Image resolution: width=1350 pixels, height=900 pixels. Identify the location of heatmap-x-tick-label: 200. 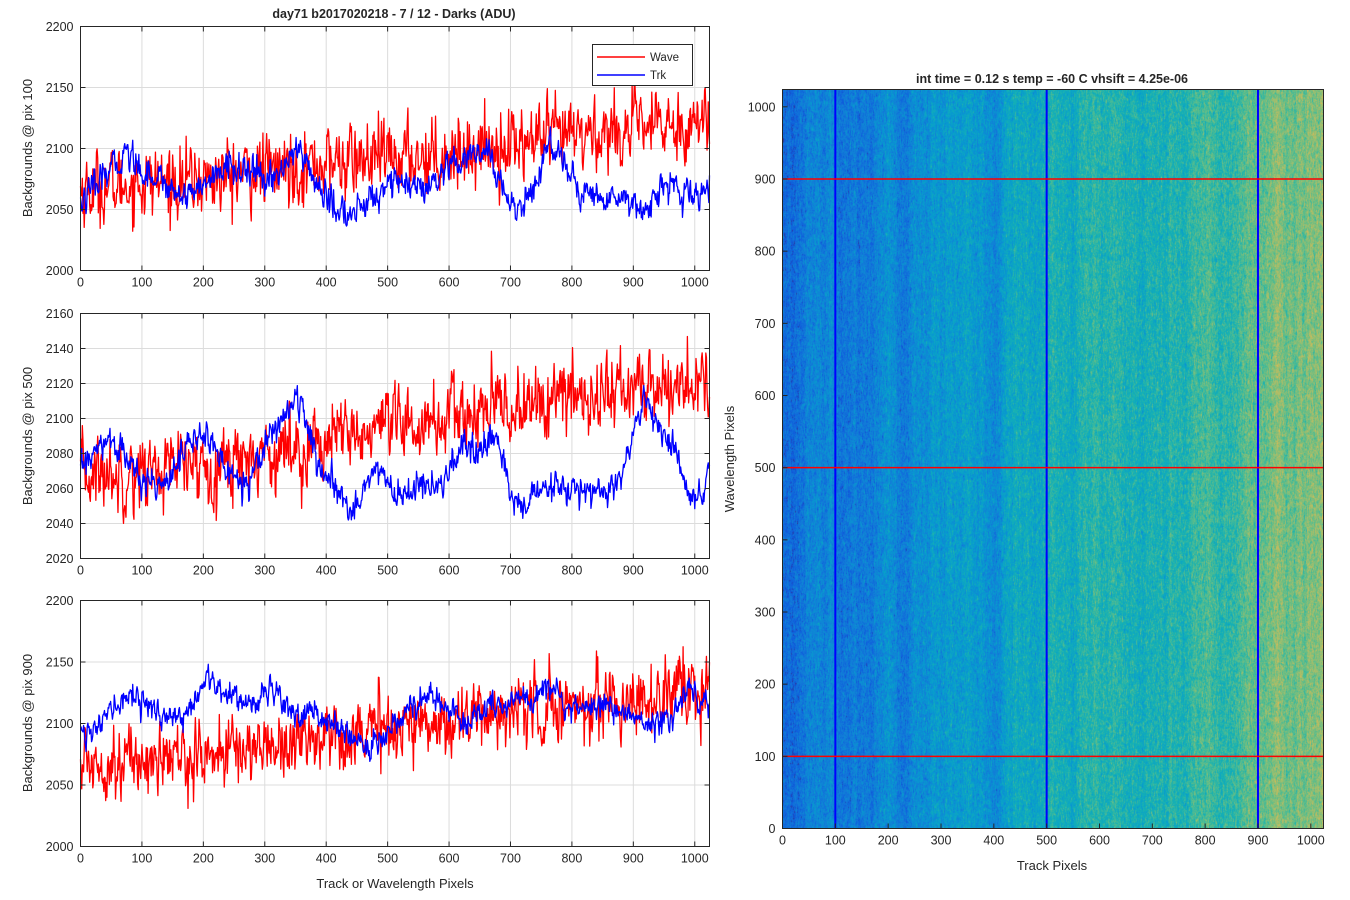
(888, 841).